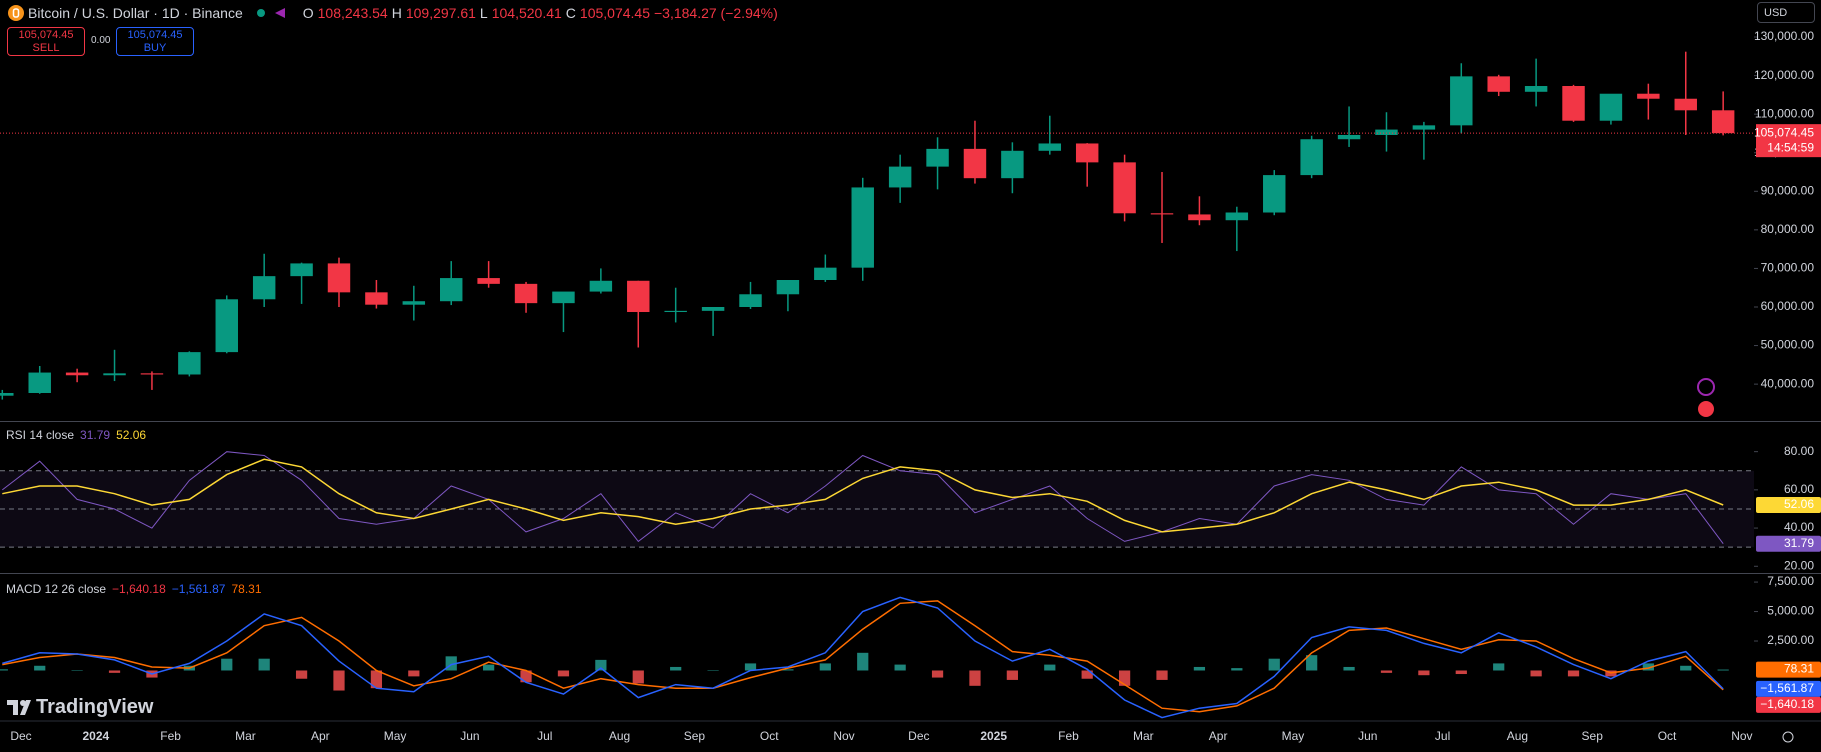 This screenshot has height=752, width=1821. I want to click on countdown: 14:54:59, so click(1790, 147).